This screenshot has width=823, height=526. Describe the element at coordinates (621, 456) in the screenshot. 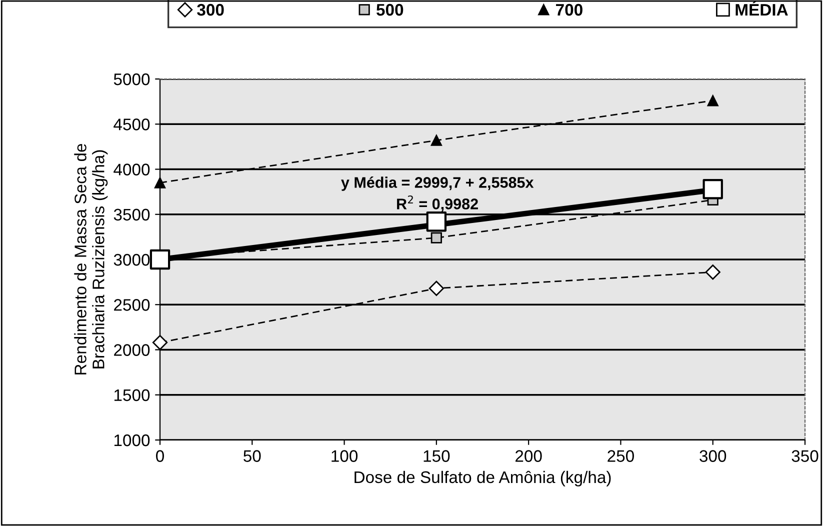

I see `x-tick-label: 250` at that location.